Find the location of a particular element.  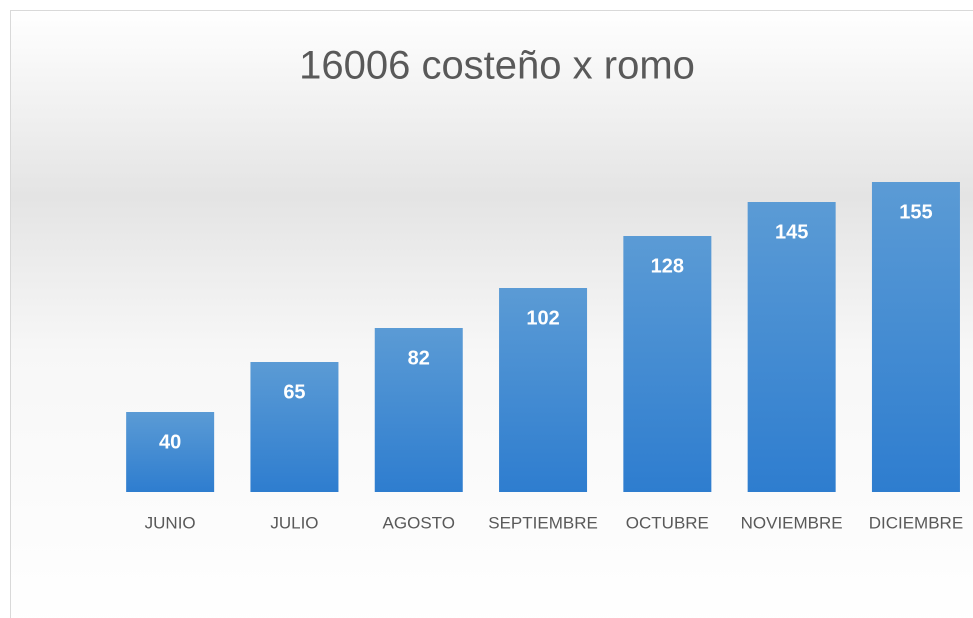

data-label: 128 is located at coordinates (667, 266).